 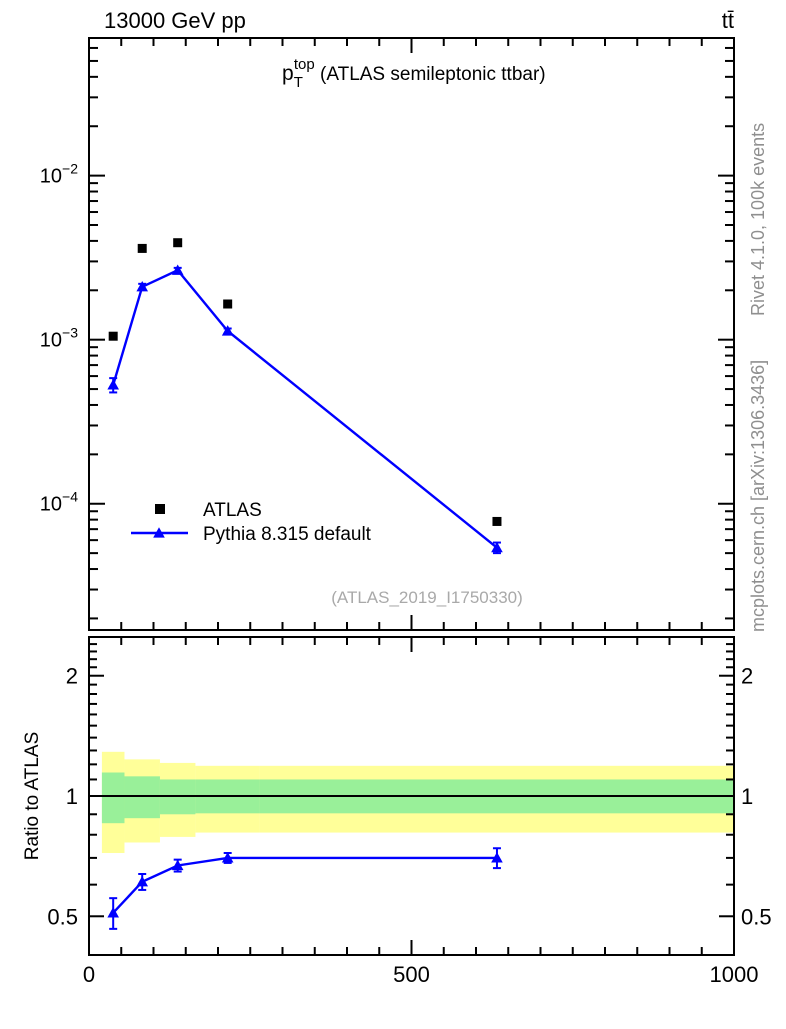 What do you see at coordinates (175, 20) in the screenshot?
I see `header-beam-energy: 13000 GeV pp` at bounding box center [175, 20].